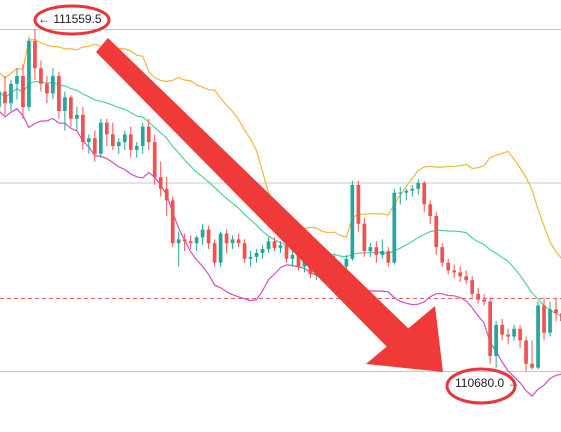 This screenshot has height=432, width=561. I want to click on trend-arrow-head, so click(404, 339).